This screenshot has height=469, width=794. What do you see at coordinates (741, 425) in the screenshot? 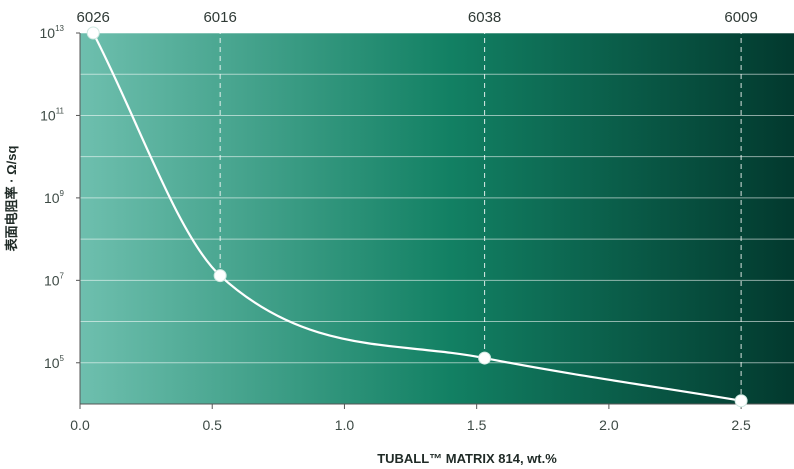
I see `x-tick-label: 2.5` at bounding box center [741, 425].